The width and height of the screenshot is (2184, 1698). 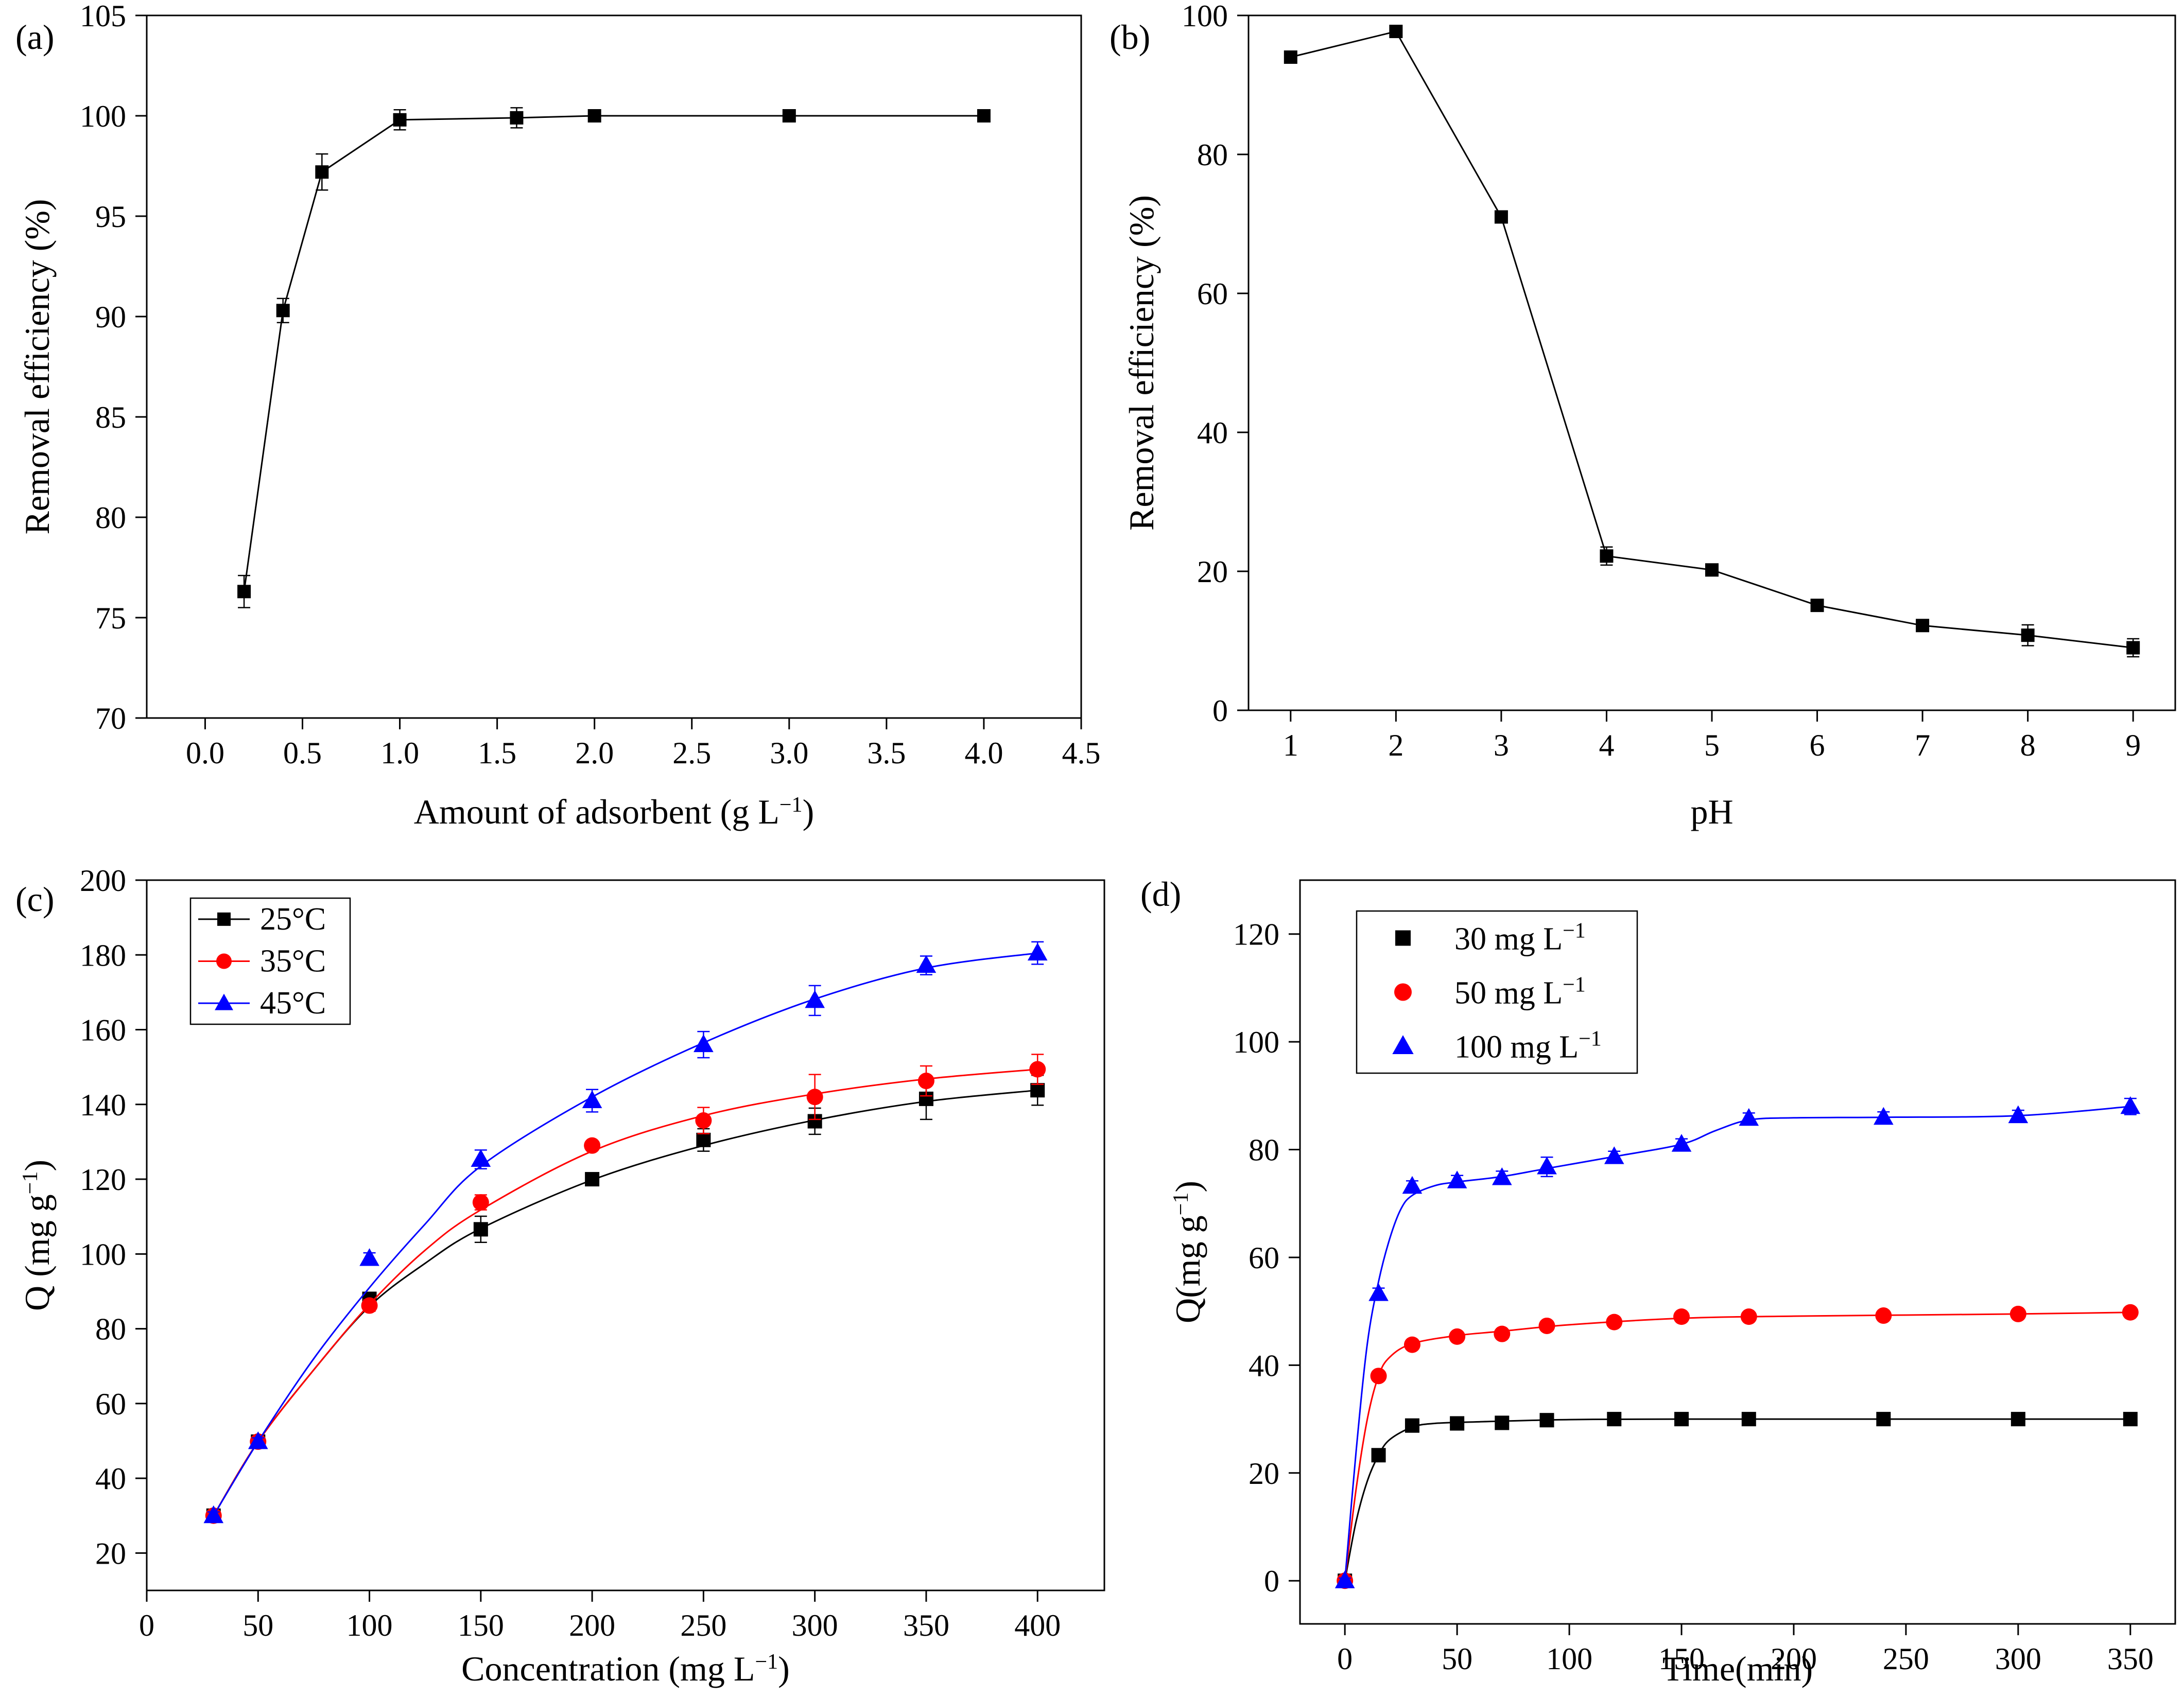 What do you see at coordinates (1520, 938) in the screenshot?
I see `legend-label: 30 mg L−1` at bounding box center [1520, 938].